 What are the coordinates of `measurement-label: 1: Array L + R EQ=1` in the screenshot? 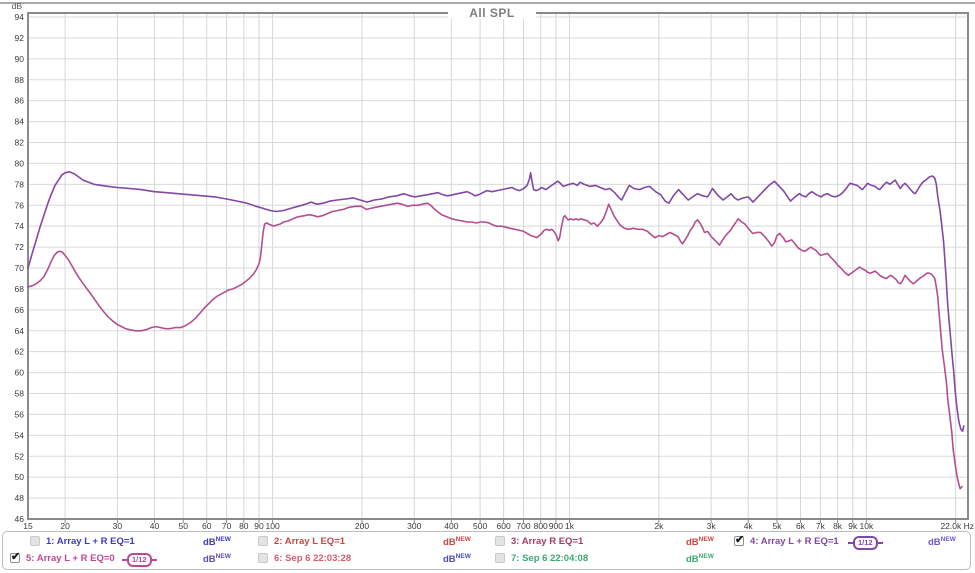 It's located at (90, 541).